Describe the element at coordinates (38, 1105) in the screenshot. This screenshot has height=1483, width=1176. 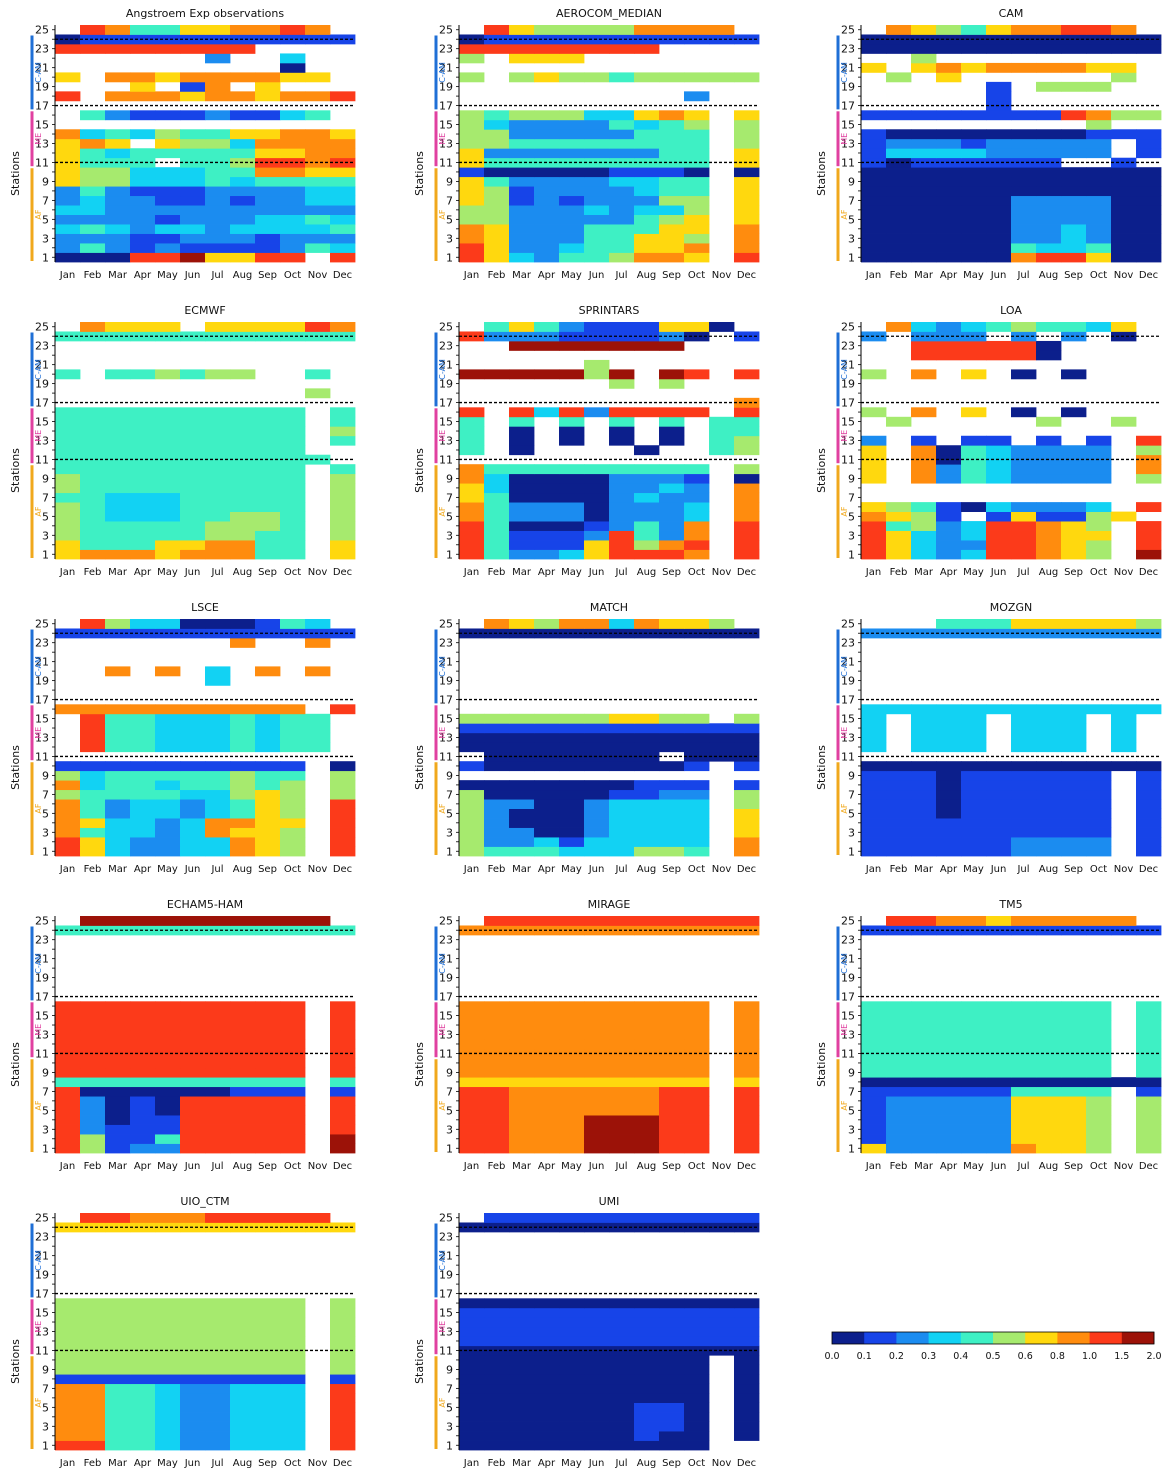
I see `region-label: AF` at that location.